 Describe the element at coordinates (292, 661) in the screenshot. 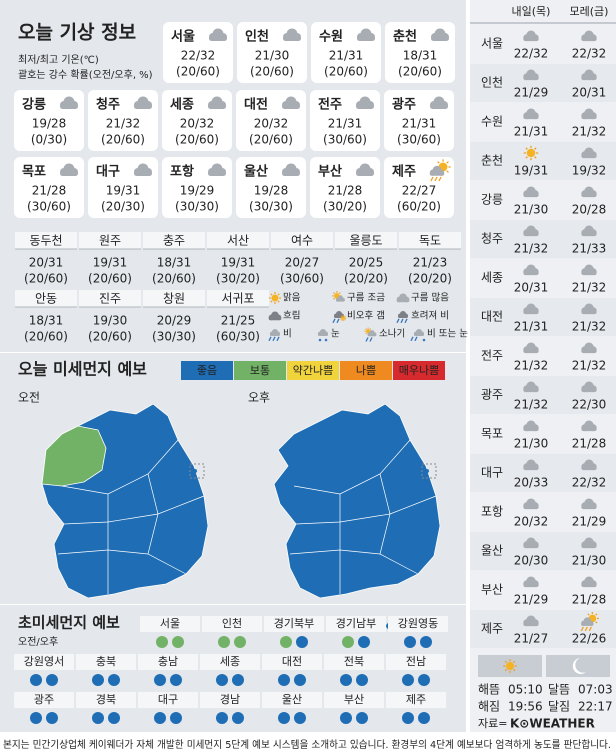

I see `region-name: 대전` at that location.